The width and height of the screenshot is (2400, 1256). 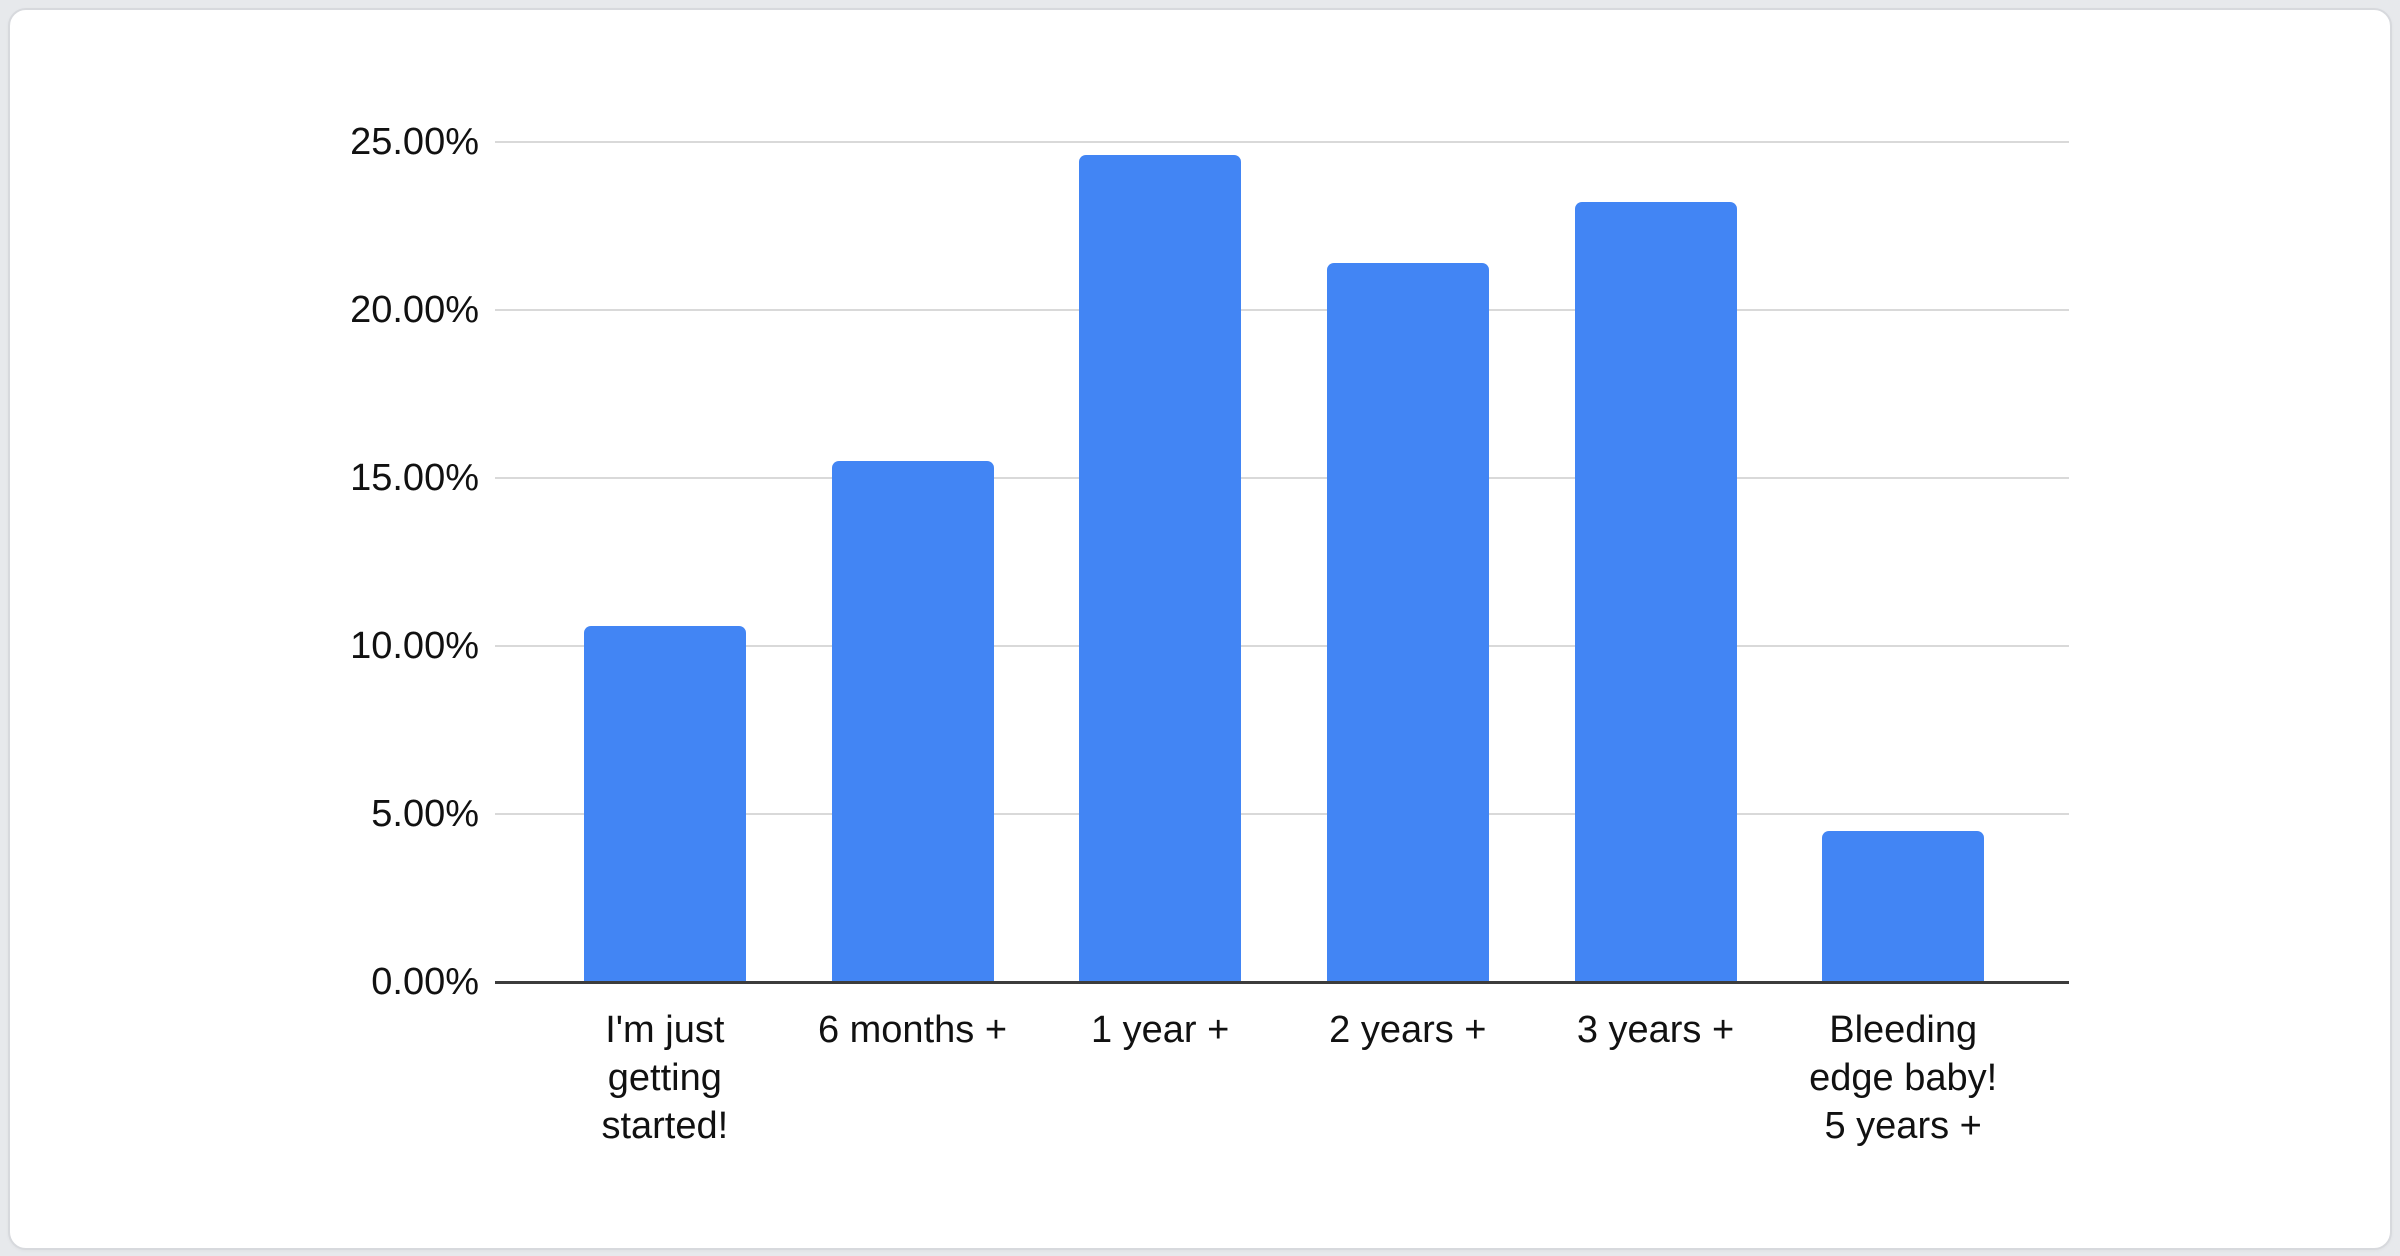 I want to click on x-axis-label-bleeding-edge-baby-5-years-plus: Bleeding edge baby! 5 years +, so click(x=1903, y=1078).